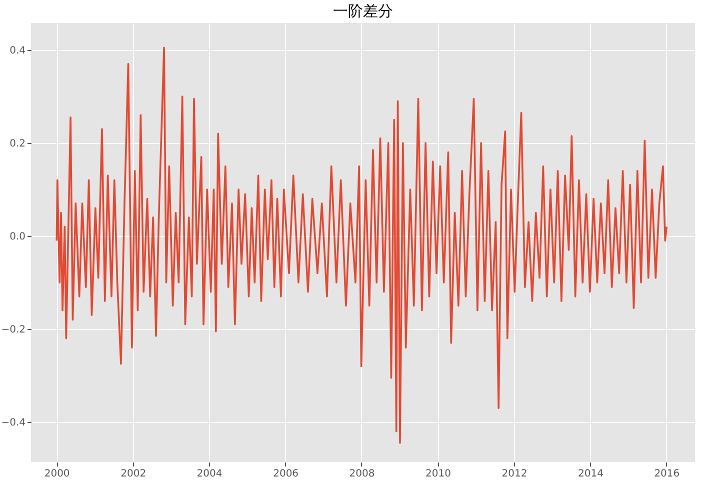 The image size is (714, 481). What do you see at coordinates (209, 474) in the screenshot?
I see `x-tick-label: 2004` at bounding box center [209, 474].